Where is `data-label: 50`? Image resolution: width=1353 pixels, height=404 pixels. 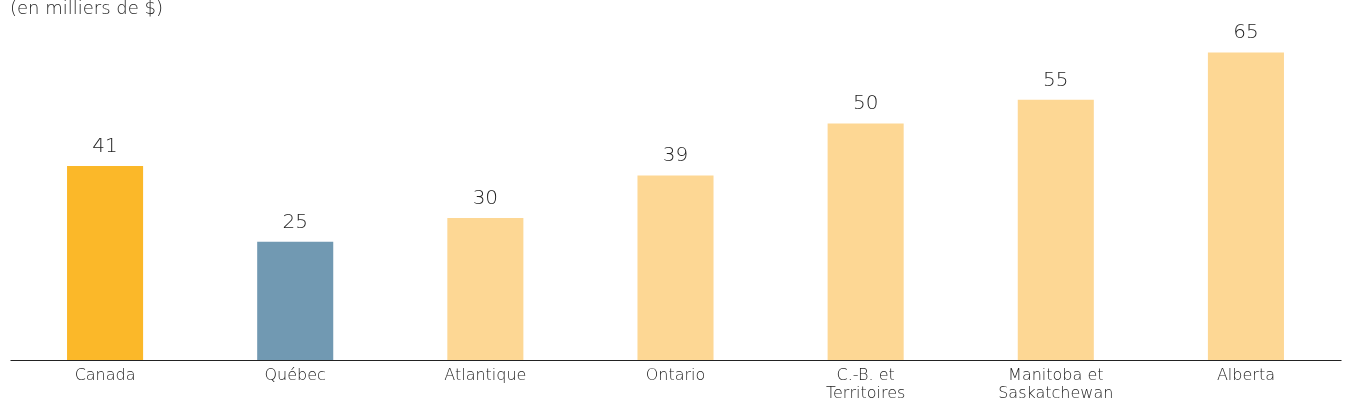 data-label: 50 is located at coordinates (865, 102).